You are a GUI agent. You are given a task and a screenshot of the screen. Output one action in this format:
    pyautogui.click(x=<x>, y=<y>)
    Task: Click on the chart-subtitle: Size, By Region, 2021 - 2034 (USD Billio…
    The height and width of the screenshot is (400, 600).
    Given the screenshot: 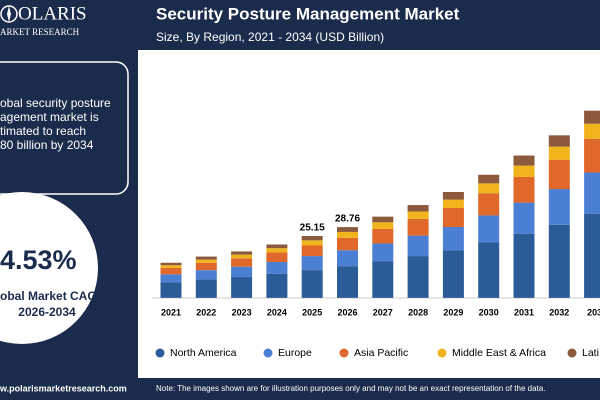 What is the action you would take?
    pyautogui.click(x=270, y=37)
    